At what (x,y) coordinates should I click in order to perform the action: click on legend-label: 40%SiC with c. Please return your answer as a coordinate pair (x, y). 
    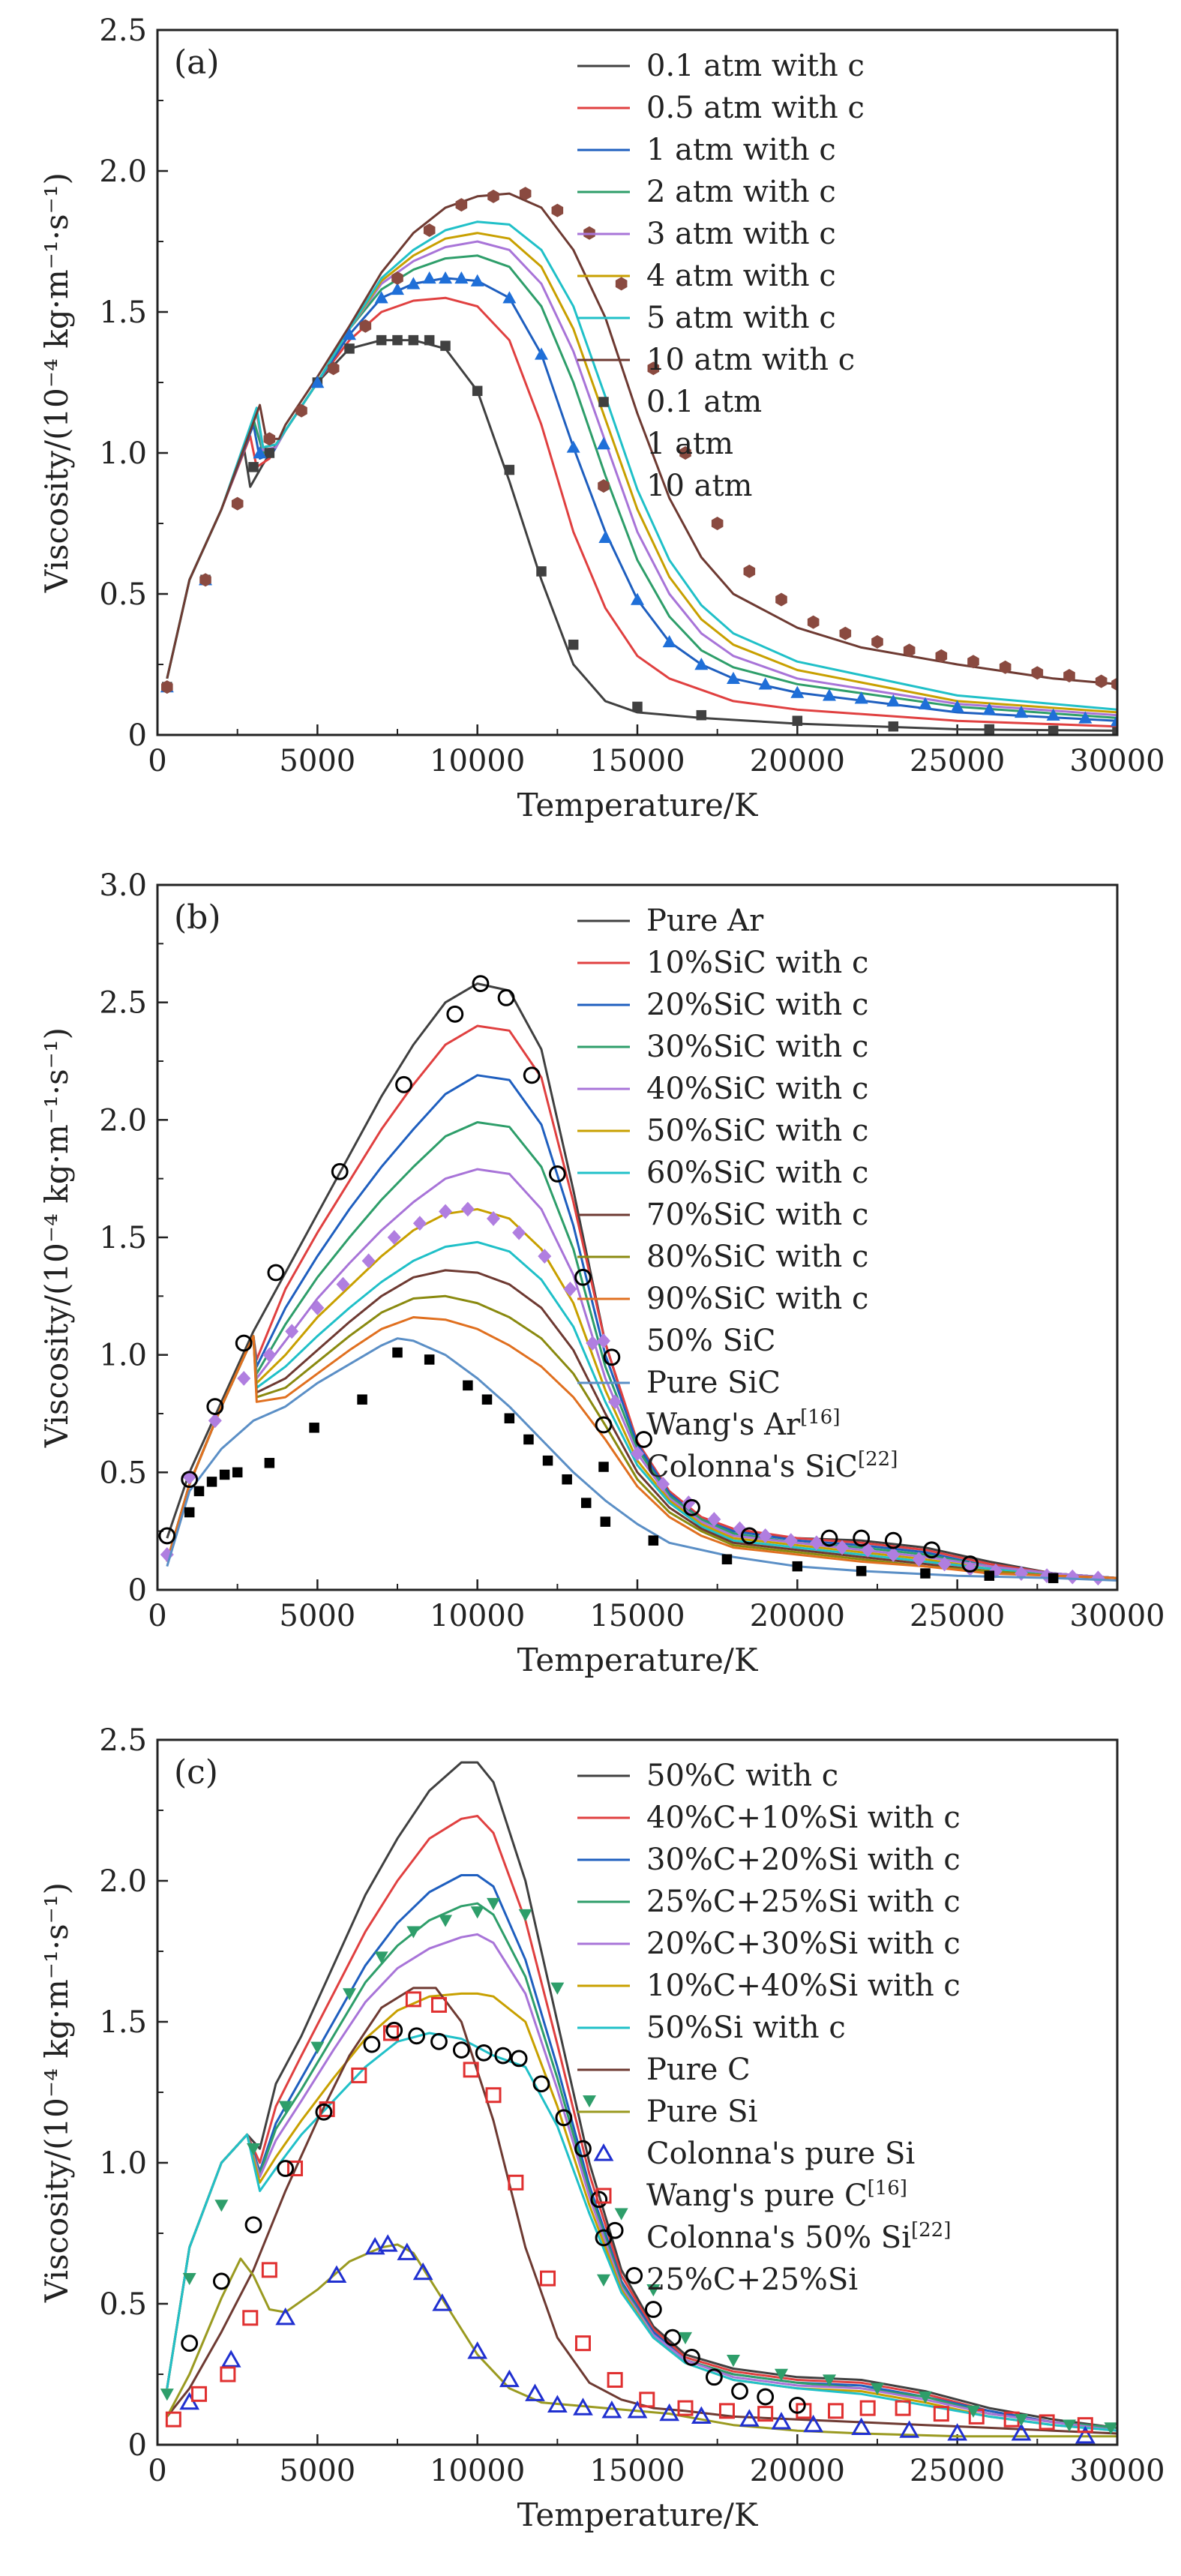
    Looking at the image, I should click on (757, 1089).